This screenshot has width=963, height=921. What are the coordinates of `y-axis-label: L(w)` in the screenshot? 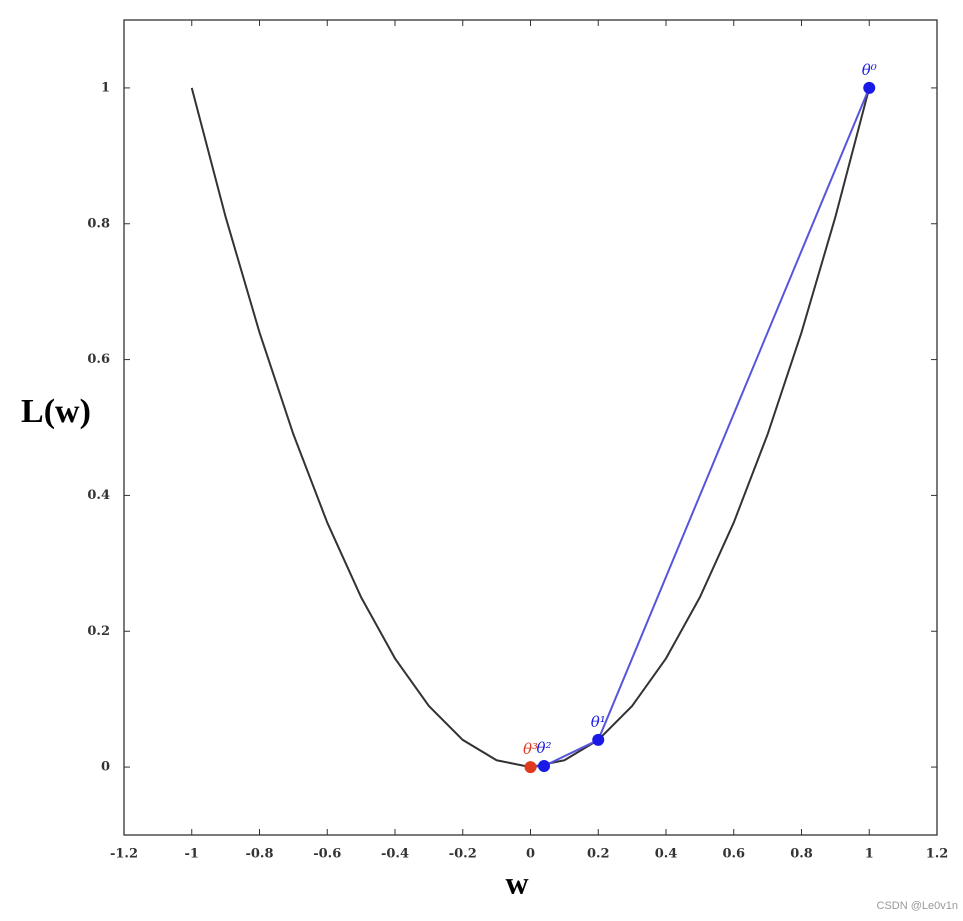 It's located at (56, 411).